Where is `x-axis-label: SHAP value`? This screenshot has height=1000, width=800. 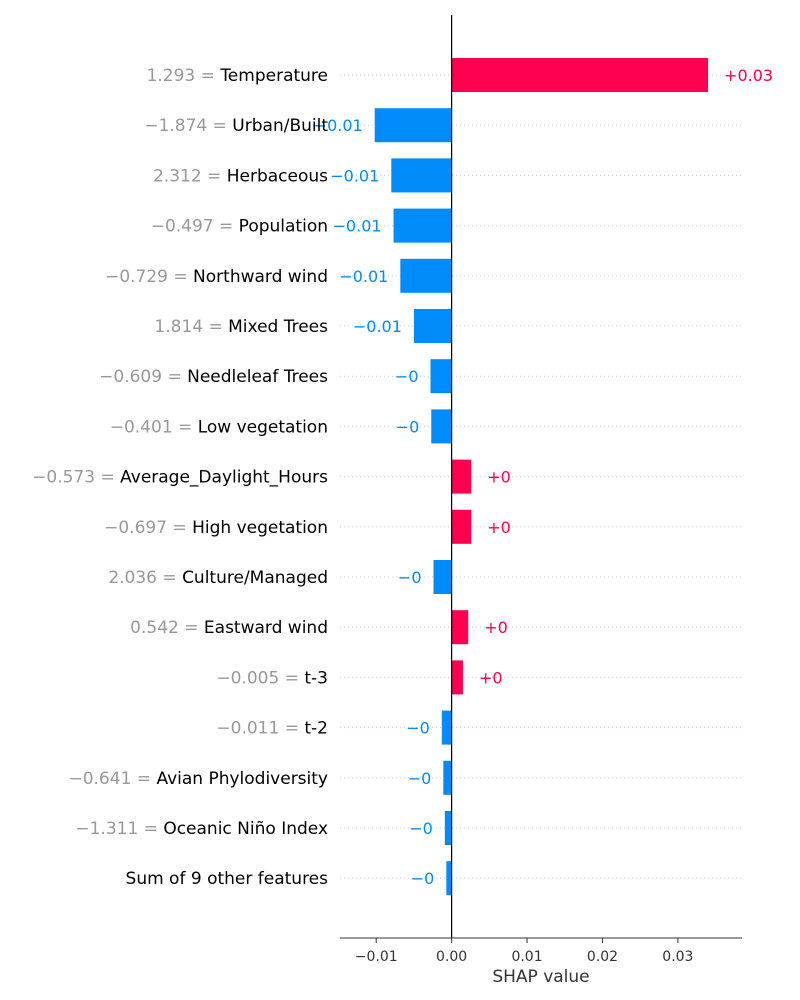
x-axis-label: SHAP value is located at coordinates (540, 977).